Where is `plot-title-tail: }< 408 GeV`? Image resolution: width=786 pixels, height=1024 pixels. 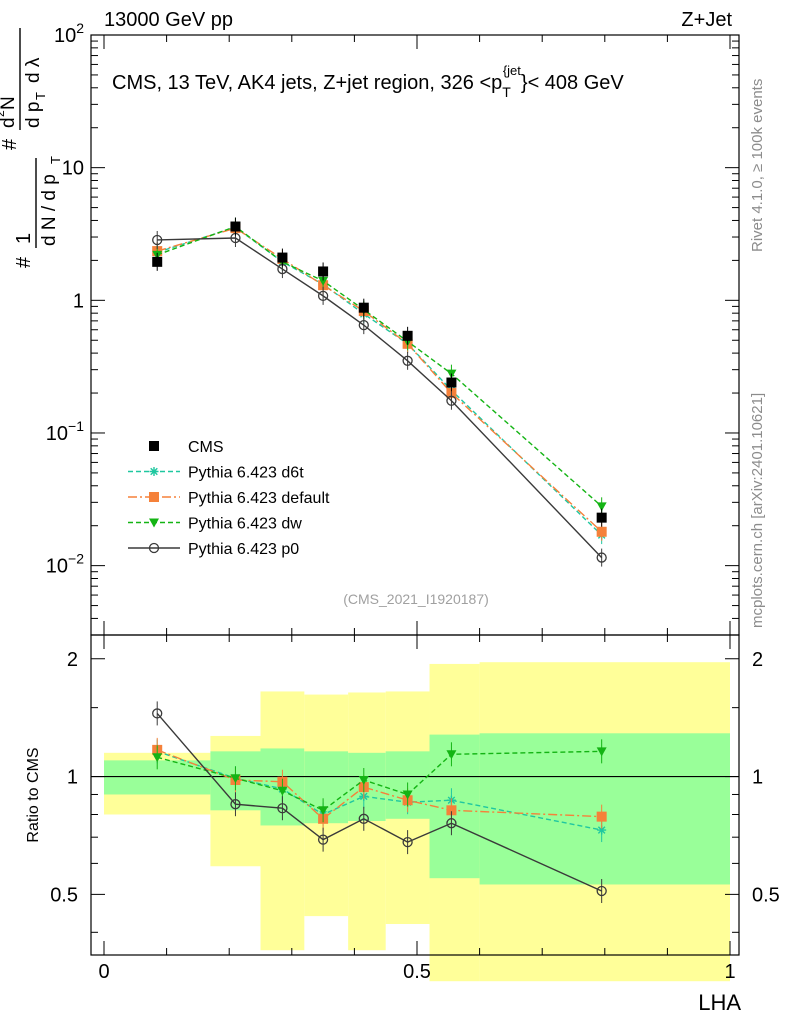
plot-title-tail: }< 408 GeV is located at coordinates (573, 83).